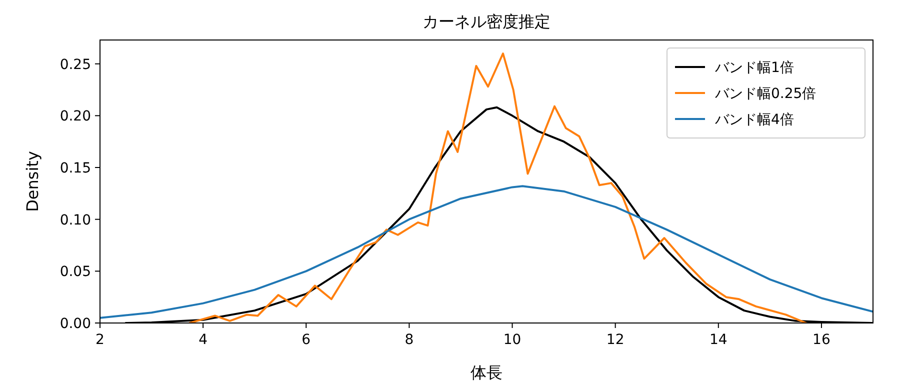 The image size is (898, 392). What do you see at coordinates (486, 372) in the screenshot?
I see `x-axis-title: 体長` at bounding box center [486, 372].